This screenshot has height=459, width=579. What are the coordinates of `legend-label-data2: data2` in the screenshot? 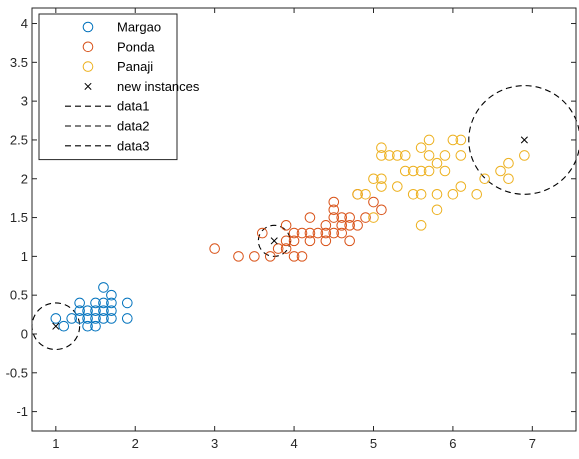 It's located at (133, 126).